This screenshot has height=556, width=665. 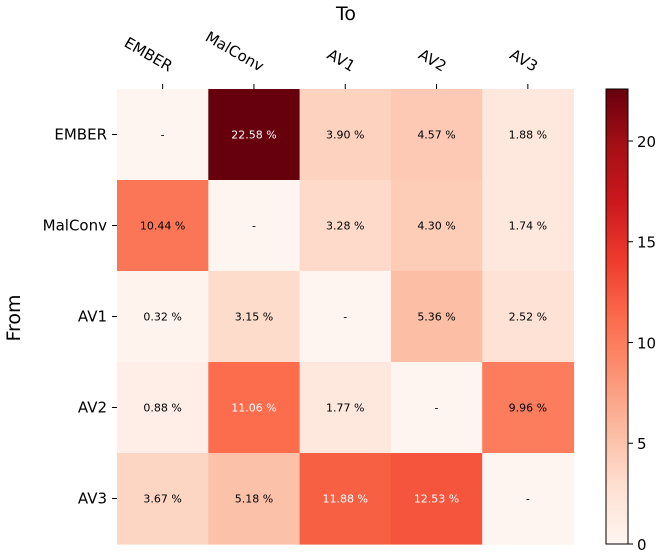 I want to click on column-label: EMBER, so click(x=148, y=55).